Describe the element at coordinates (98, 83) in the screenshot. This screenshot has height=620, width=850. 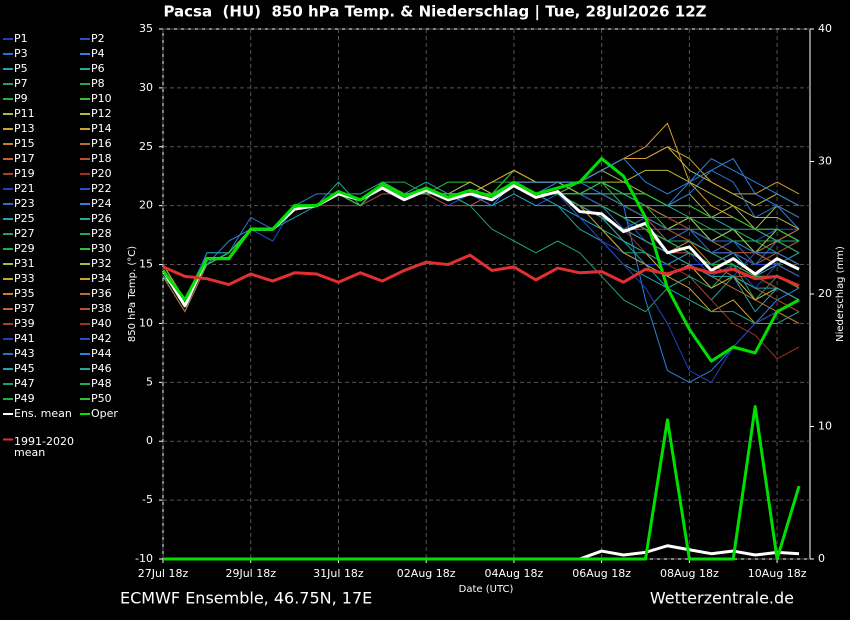
I see `legend-label: P8` at that location.